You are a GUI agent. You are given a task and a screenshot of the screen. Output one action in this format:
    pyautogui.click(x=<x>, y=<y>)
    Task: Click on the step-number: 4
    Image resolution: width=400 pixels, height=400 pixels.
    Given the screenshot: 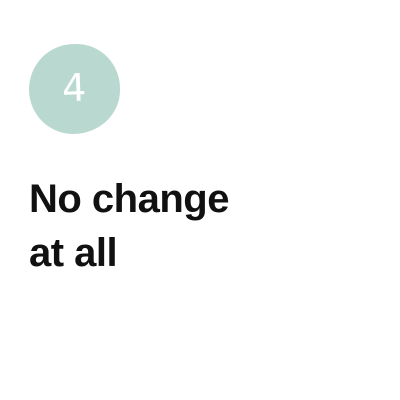 What is the action you would take?
    pyautogui.click(x=74, y=88)
    